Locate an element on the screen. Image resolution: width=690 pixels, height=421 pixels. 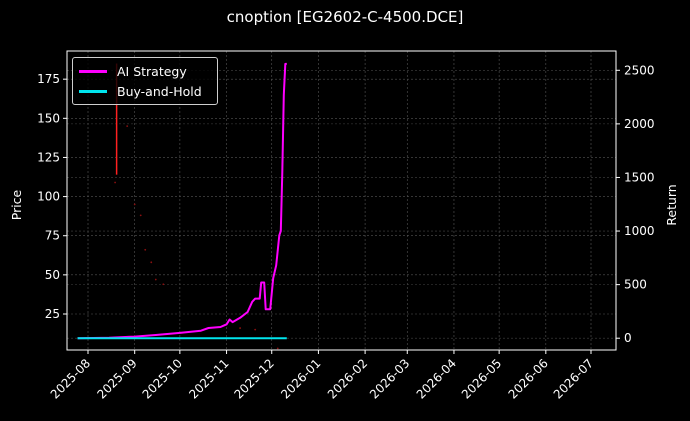
y-left-tick-label: 75 is located at coordinates (52, 236).